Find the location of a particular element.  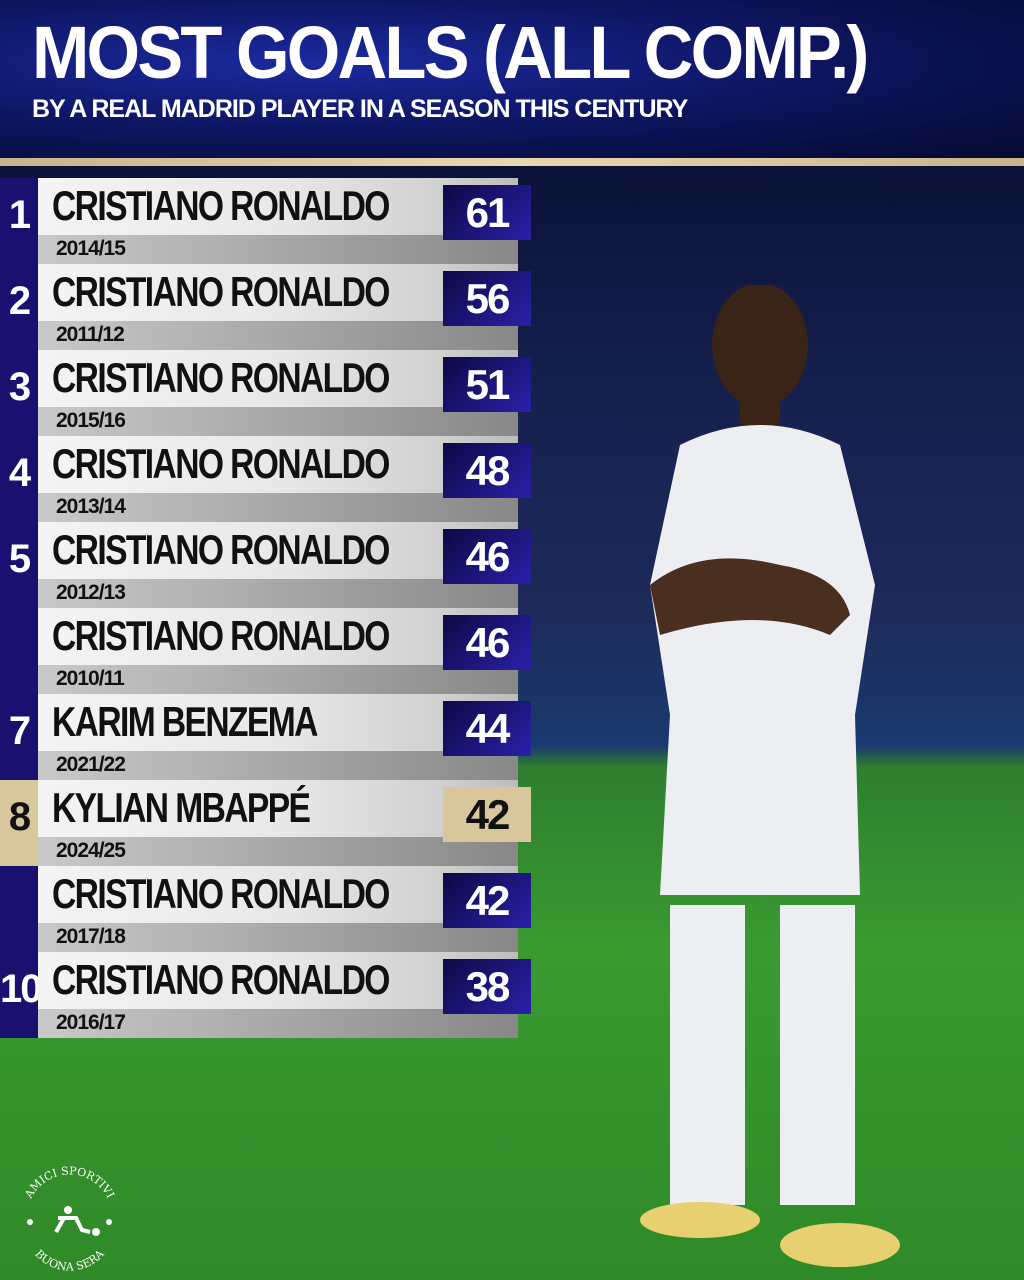

ranking-row: 8 KYLIAN MBAPPÉ 2024/25 42 is located at coordinates (267, 823).